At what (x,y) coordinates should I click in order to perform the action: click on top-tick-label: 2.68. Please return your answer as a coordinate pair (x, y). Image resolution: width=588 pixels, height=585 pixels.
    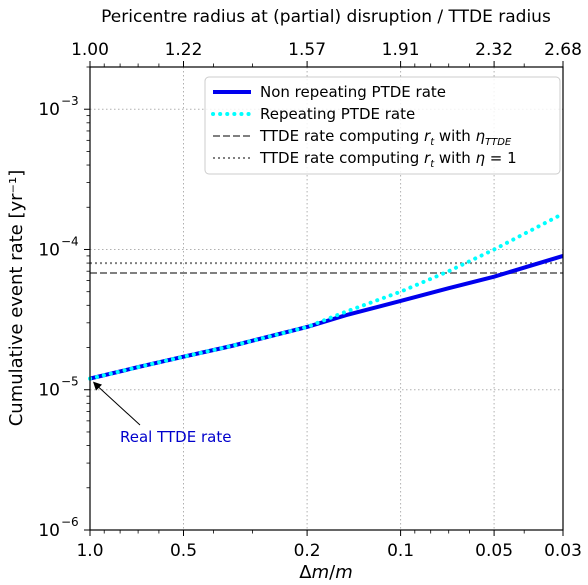
    Looking at the image, I should click on (563, 50).